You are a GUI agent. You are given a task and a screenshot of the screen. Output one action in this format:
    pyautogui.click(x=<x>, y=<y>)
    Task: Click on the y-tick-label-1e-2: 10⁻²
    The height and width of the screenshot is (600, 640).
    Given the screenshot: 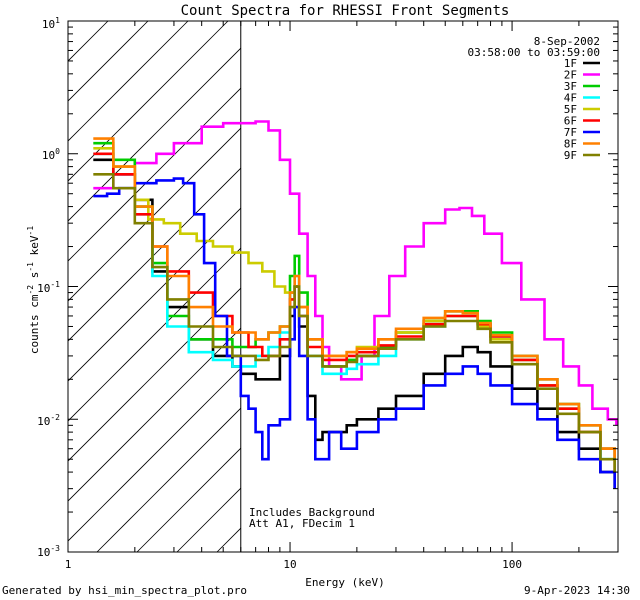 What is the action you would take?
    pyautogui.click(x=48, y=420)
    